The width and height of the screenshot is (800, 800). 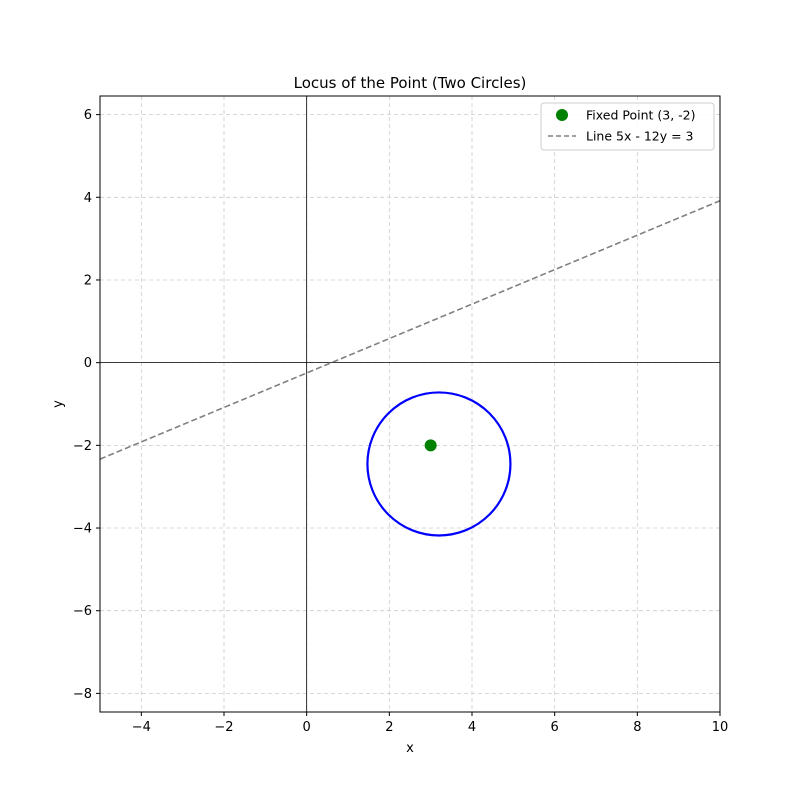 I want to click on x-tick-label: 6, so click(x=555, y=727).